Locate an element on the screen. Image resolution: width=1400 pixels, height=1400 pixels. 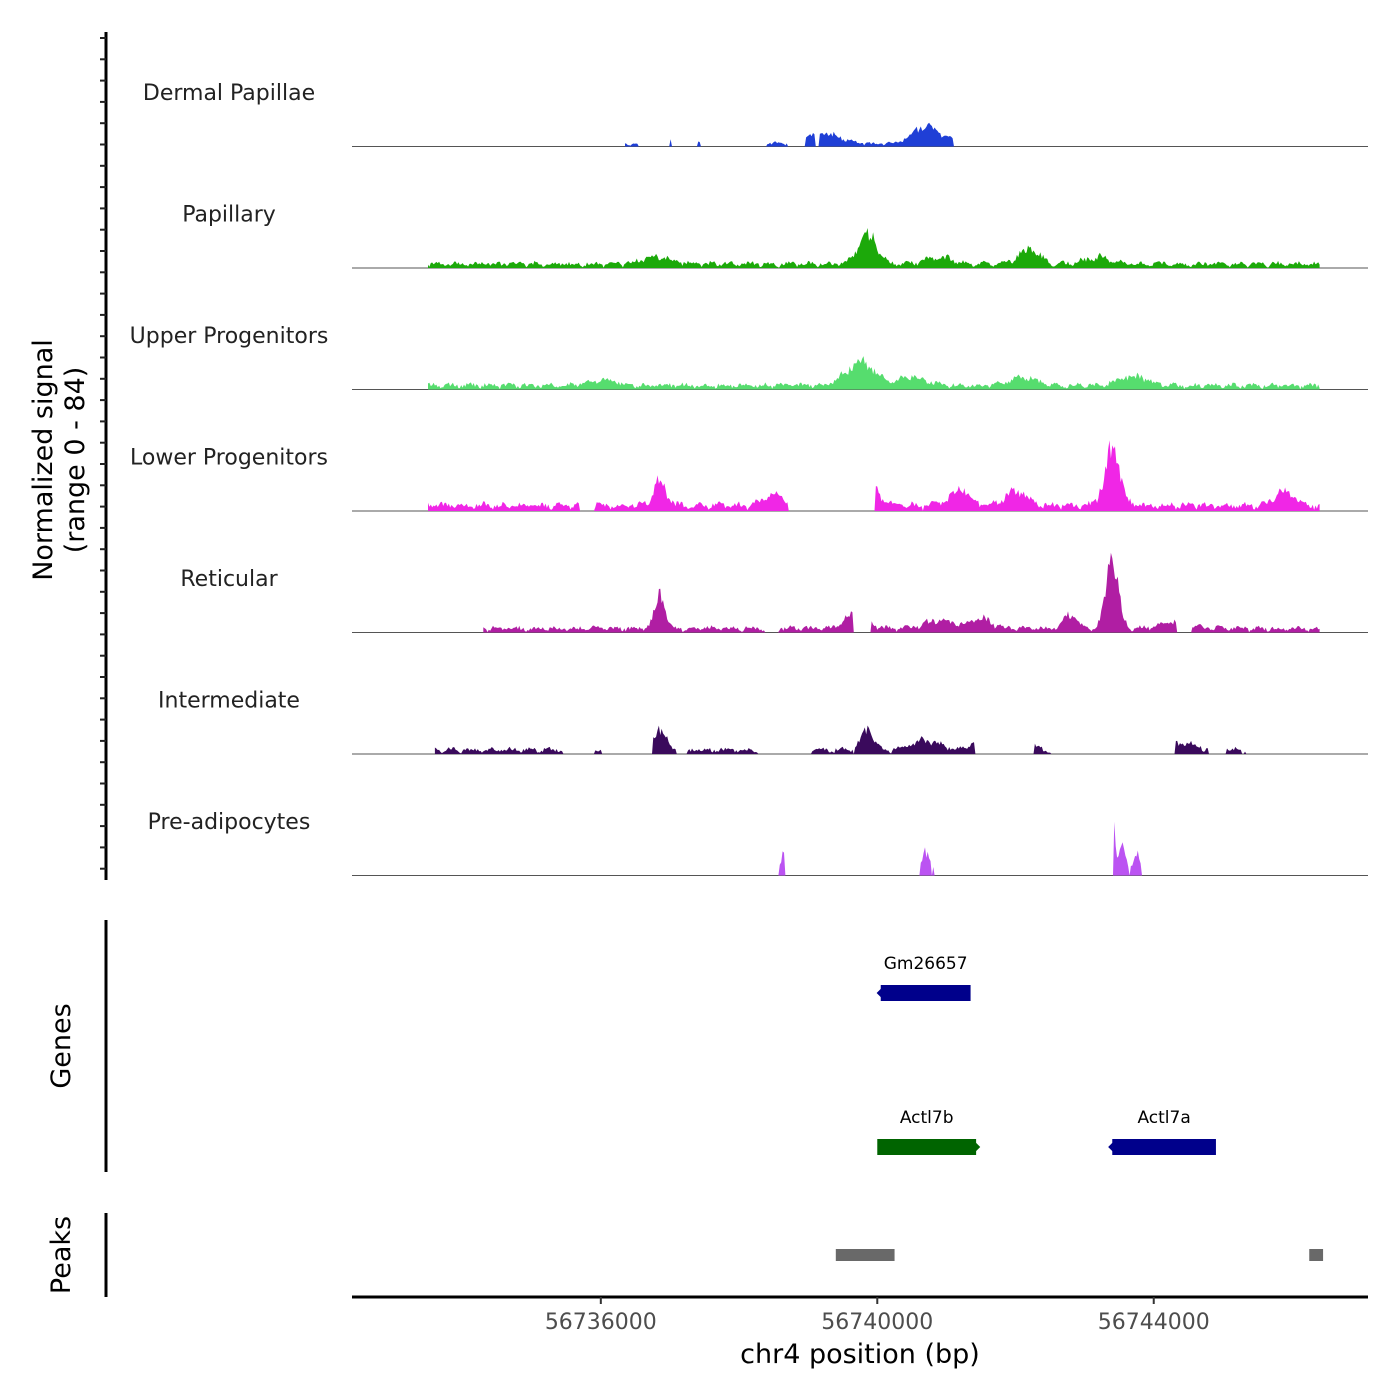
track-upper-progenitors: Upper Progenitors is located at coordinates (749, 357).